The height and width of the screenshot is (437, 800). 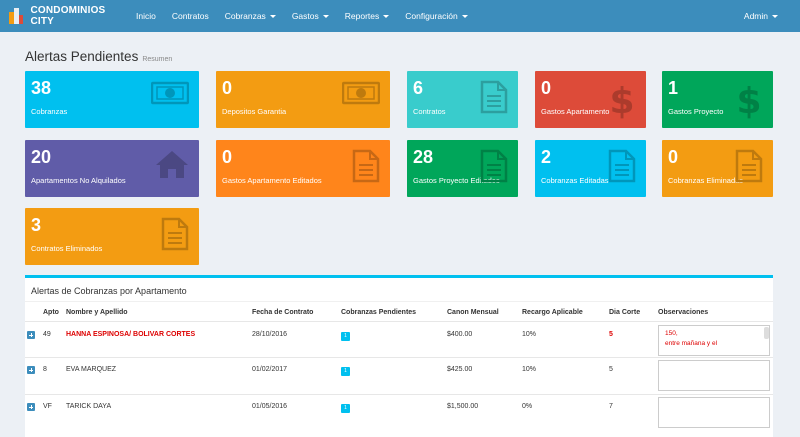 I want to click on nav-item-label: Cobranzas, so click(x=245, y=16).